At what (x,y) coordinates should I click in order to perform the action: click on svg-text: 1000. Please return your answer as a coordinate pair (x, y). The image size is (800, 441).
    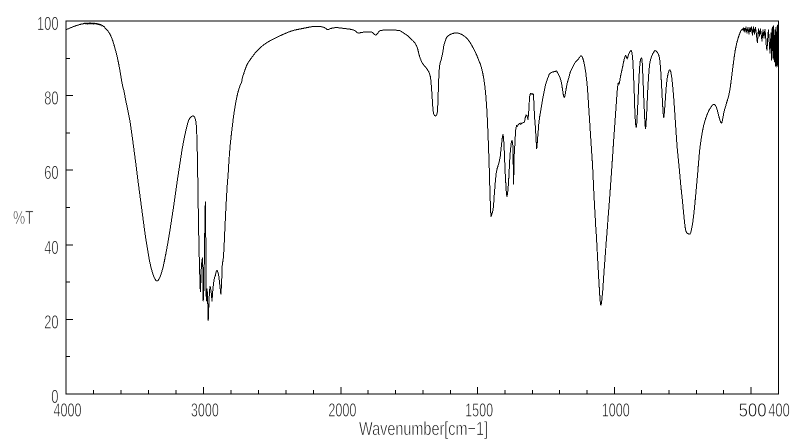
    Looking at the image, I should click on (616, 411).